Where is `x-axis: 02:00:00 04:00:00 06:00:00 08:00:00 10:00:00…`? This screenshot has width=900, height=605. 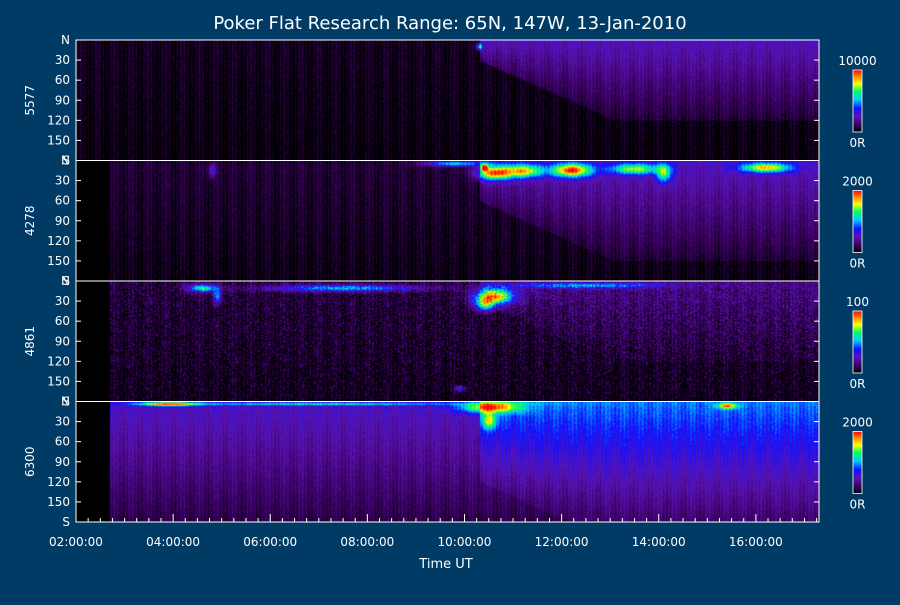
x-axis: 02:00:00 04:00:00 06:00:00 08:00:00 10:00:00… is located at coordinates (433, 531).